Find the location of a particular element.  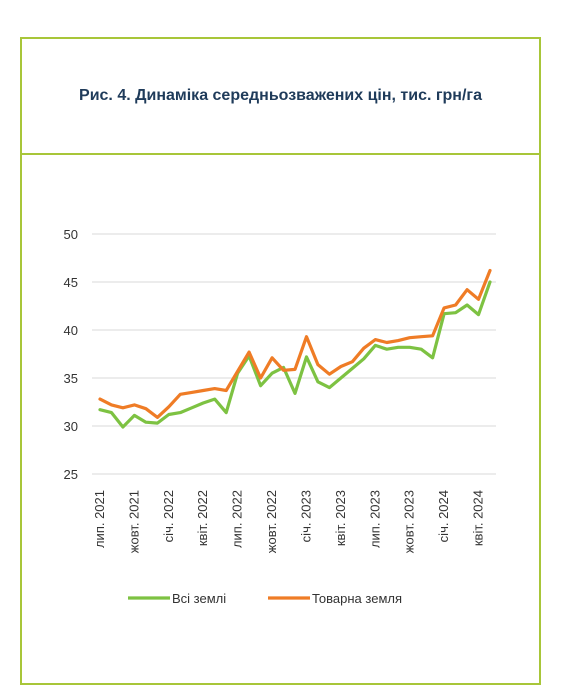

x-tick-label: січ. 2022 is located at coordinates (168, 516).